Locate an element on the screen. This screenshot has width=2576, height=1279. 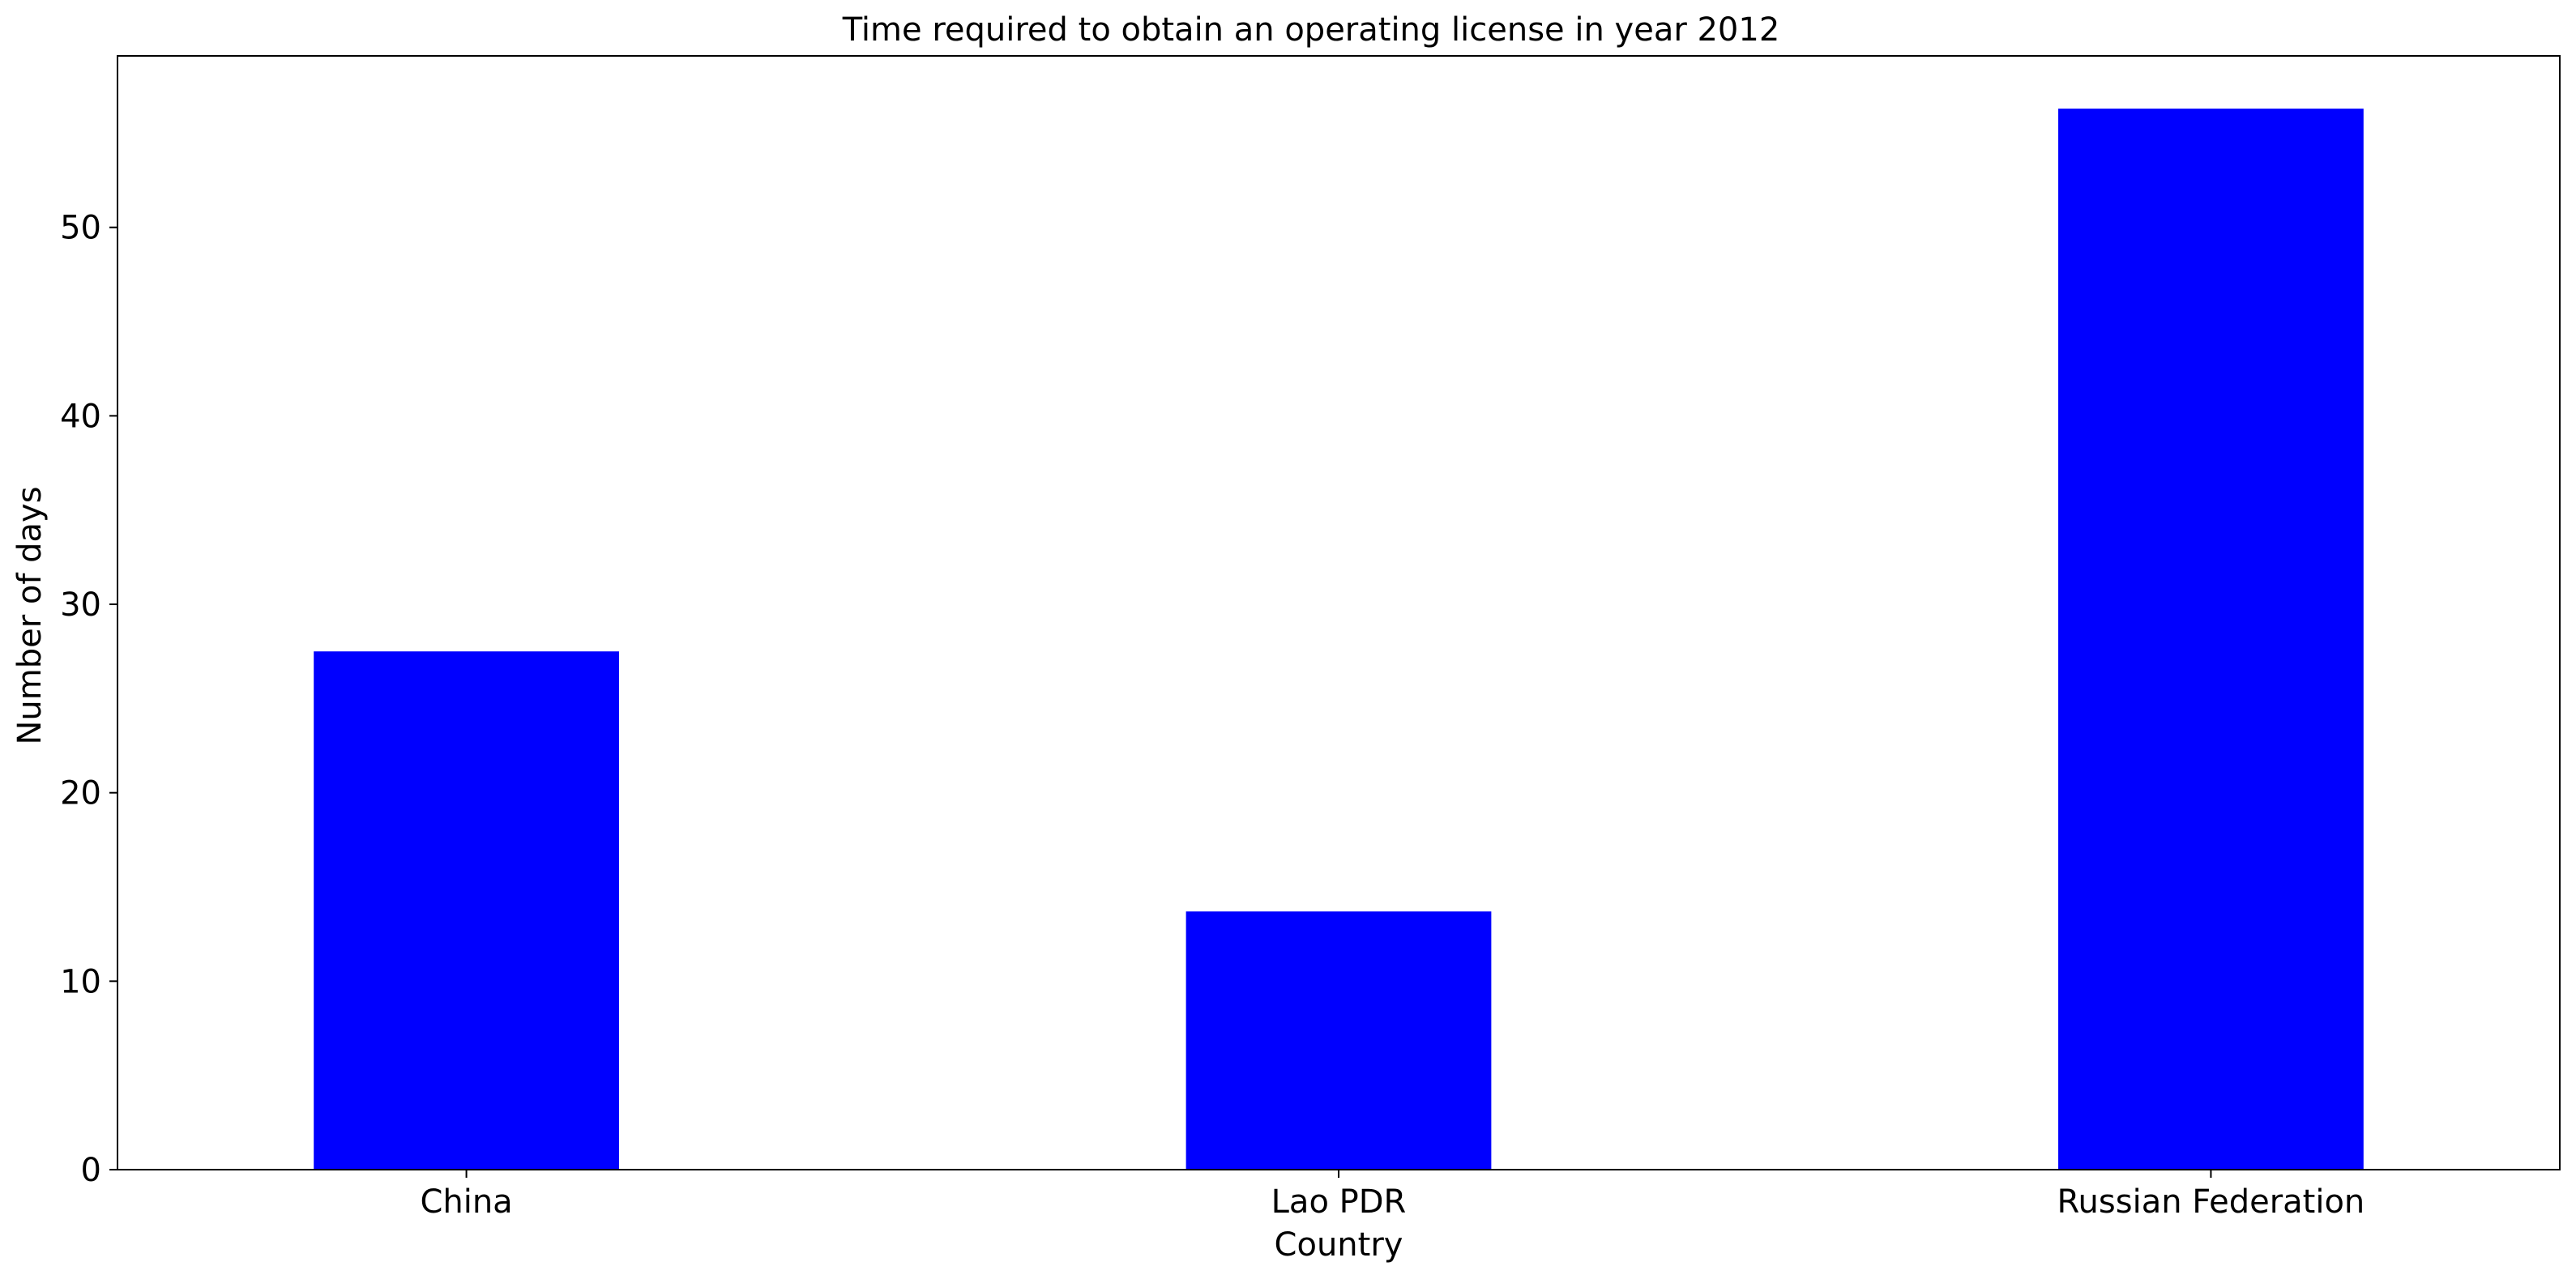
bar-lao-pdr is located at coordinates (1338, 1040).